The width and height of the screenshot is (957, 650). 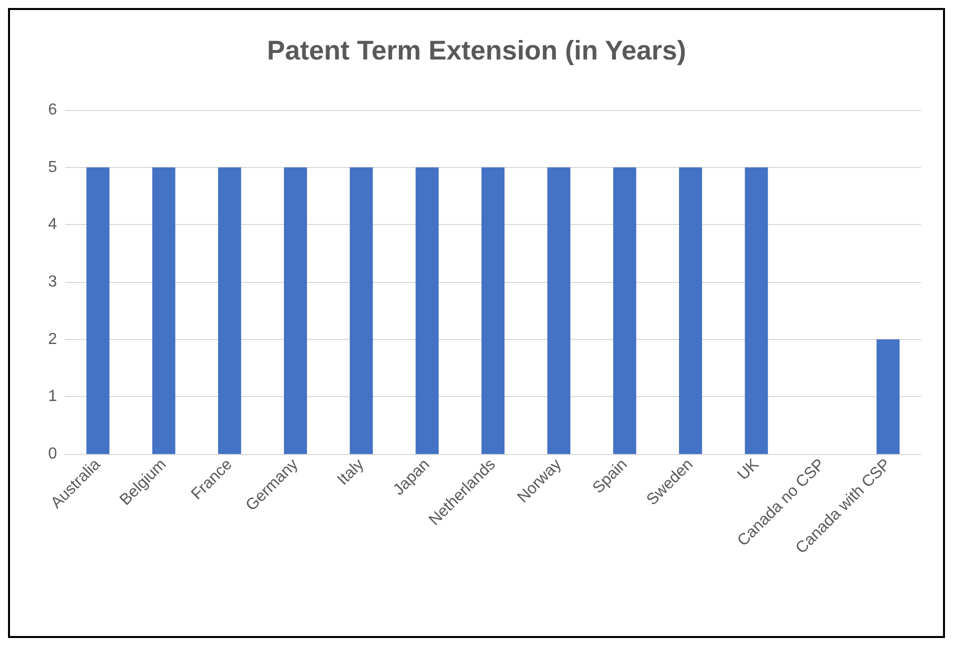 I want to click on y-tick-label: 4, so click(x=53, y=225).